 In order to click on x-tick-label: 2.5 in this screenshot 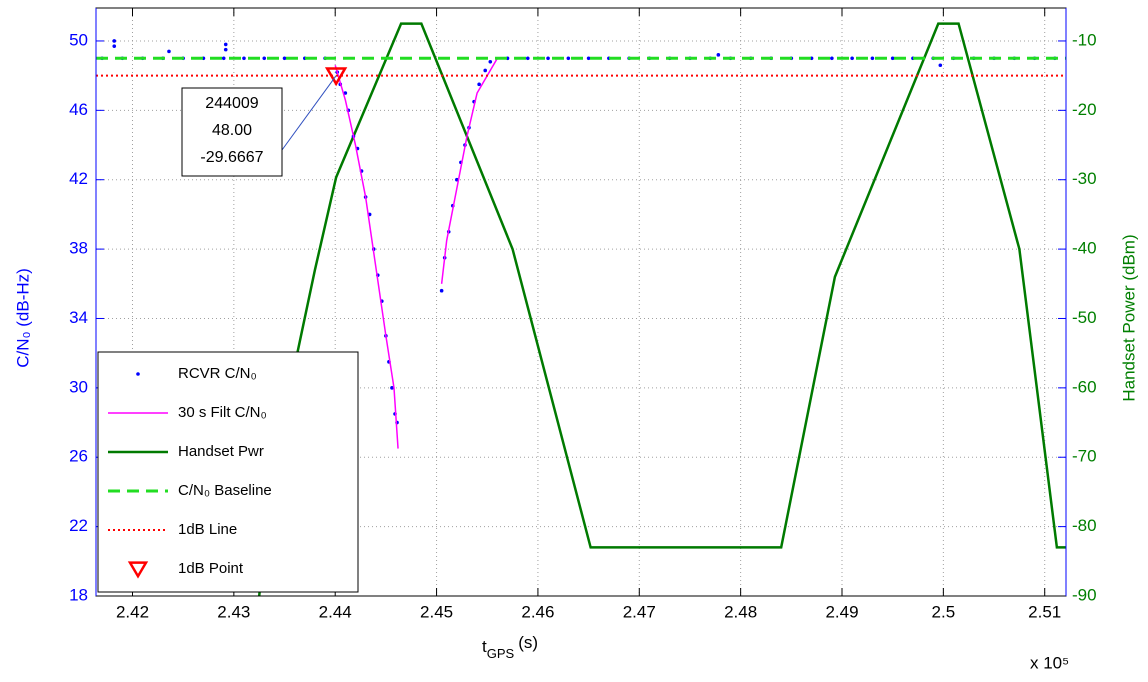, I will do `click(944, 611)`.